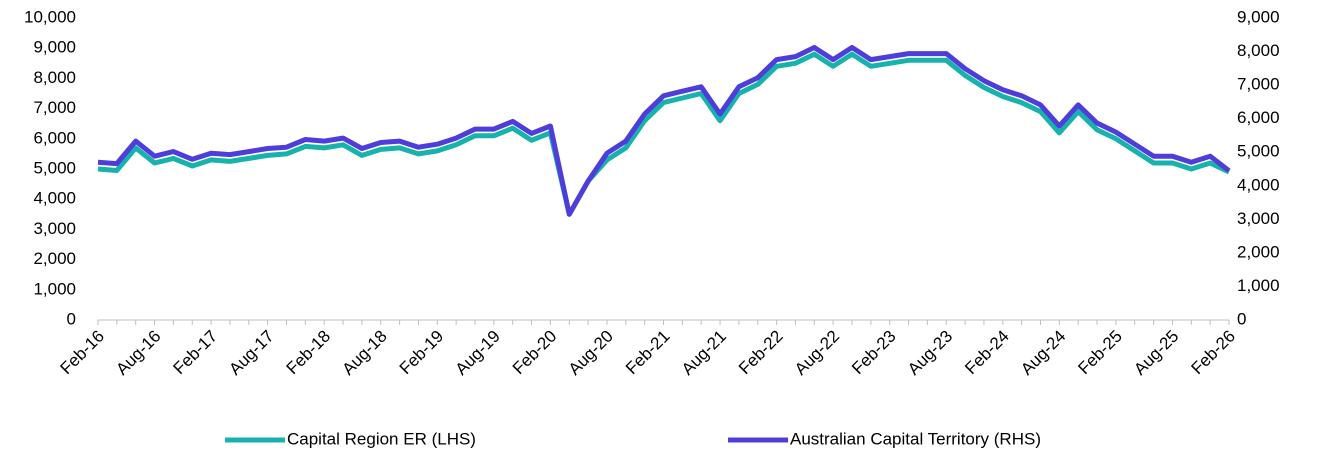 This screenshot has width=1324, height=462. What do you see at coordinates (1258, 184) in the screenshot?
I see `y2-tick-label: 4,000` at bounding box center [1258, 184].